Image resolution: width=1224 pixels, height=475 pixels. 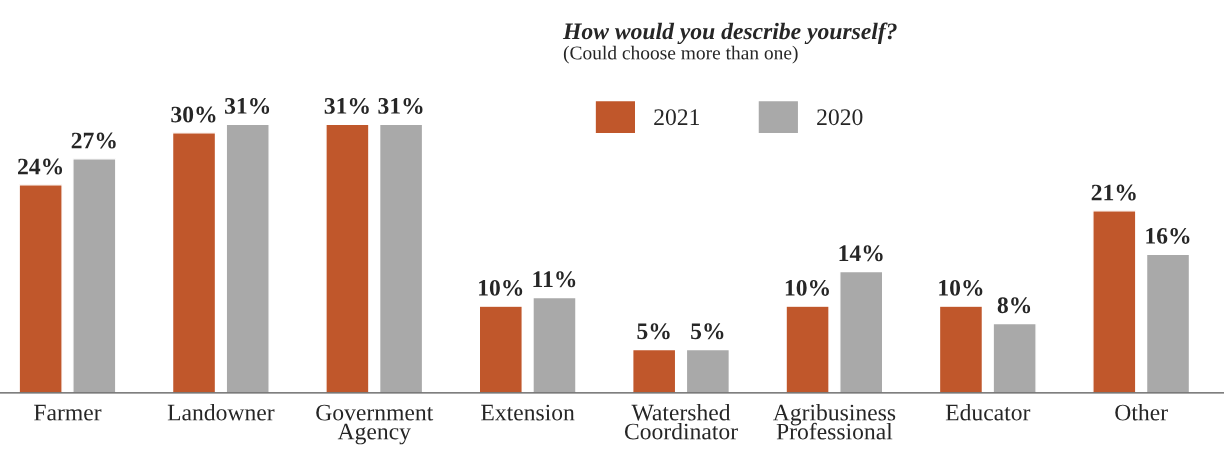 What do you see at coordinates (1141, 412) in the screenshot?
I see `x-tick-label: Other` at bounding box center [1141, 412].